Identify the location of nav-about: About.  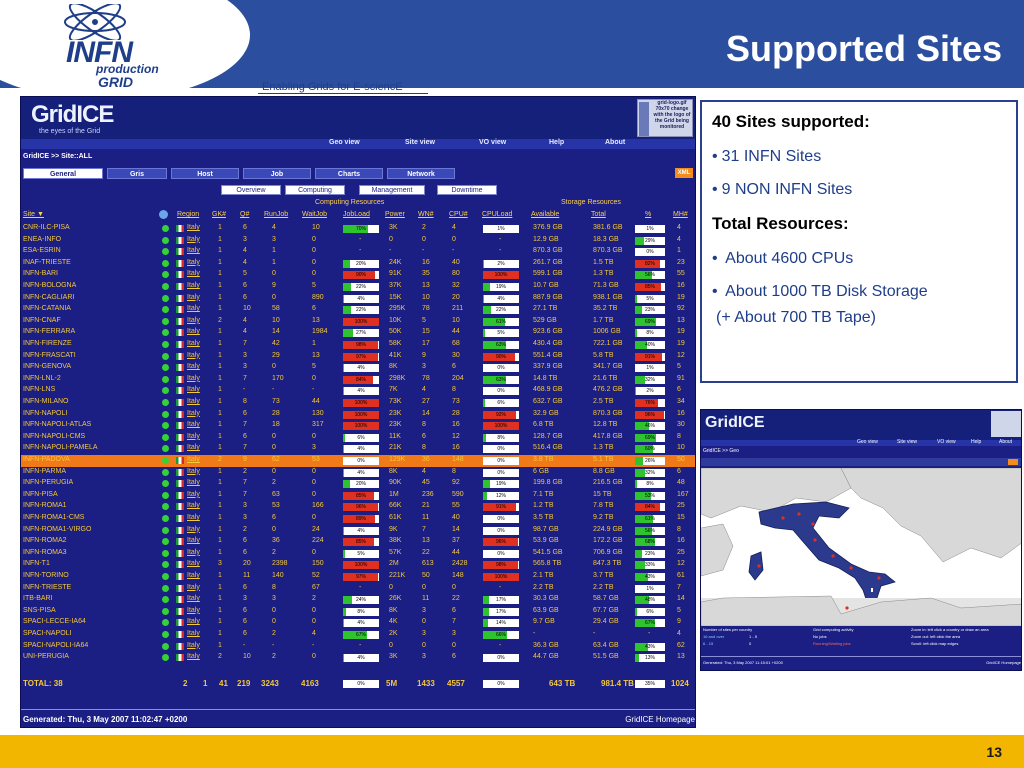
(615, 142).